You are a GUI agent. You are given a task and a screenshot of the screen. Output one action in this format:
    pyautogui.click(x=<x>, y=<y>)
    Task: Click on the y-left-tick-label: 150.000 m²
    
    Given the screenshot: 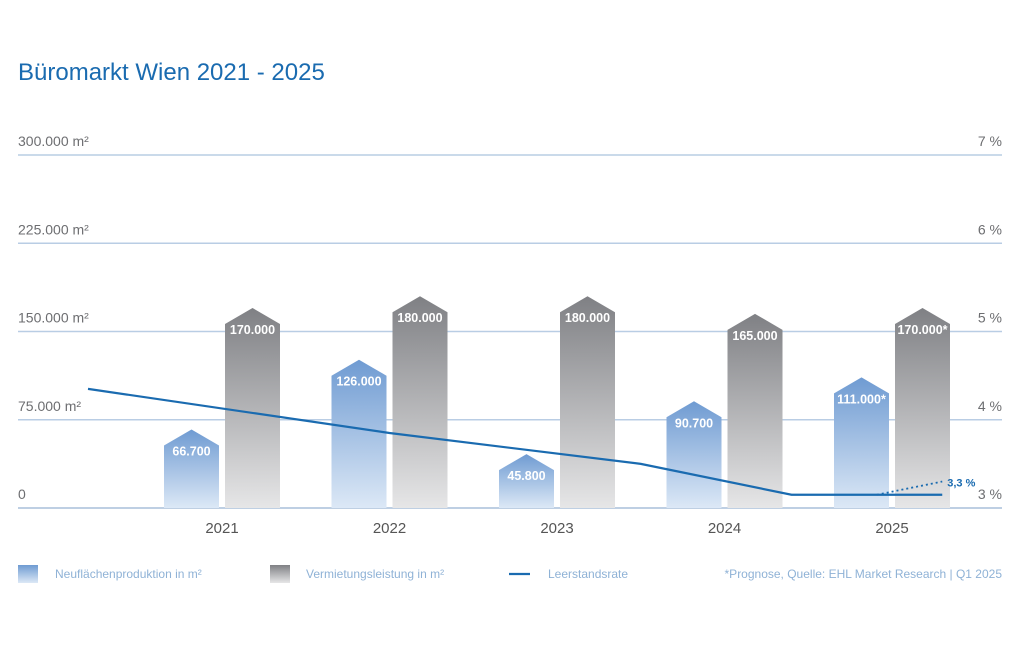 What is the action you would take?
    pyautogui.click(x=53, y=318)
    